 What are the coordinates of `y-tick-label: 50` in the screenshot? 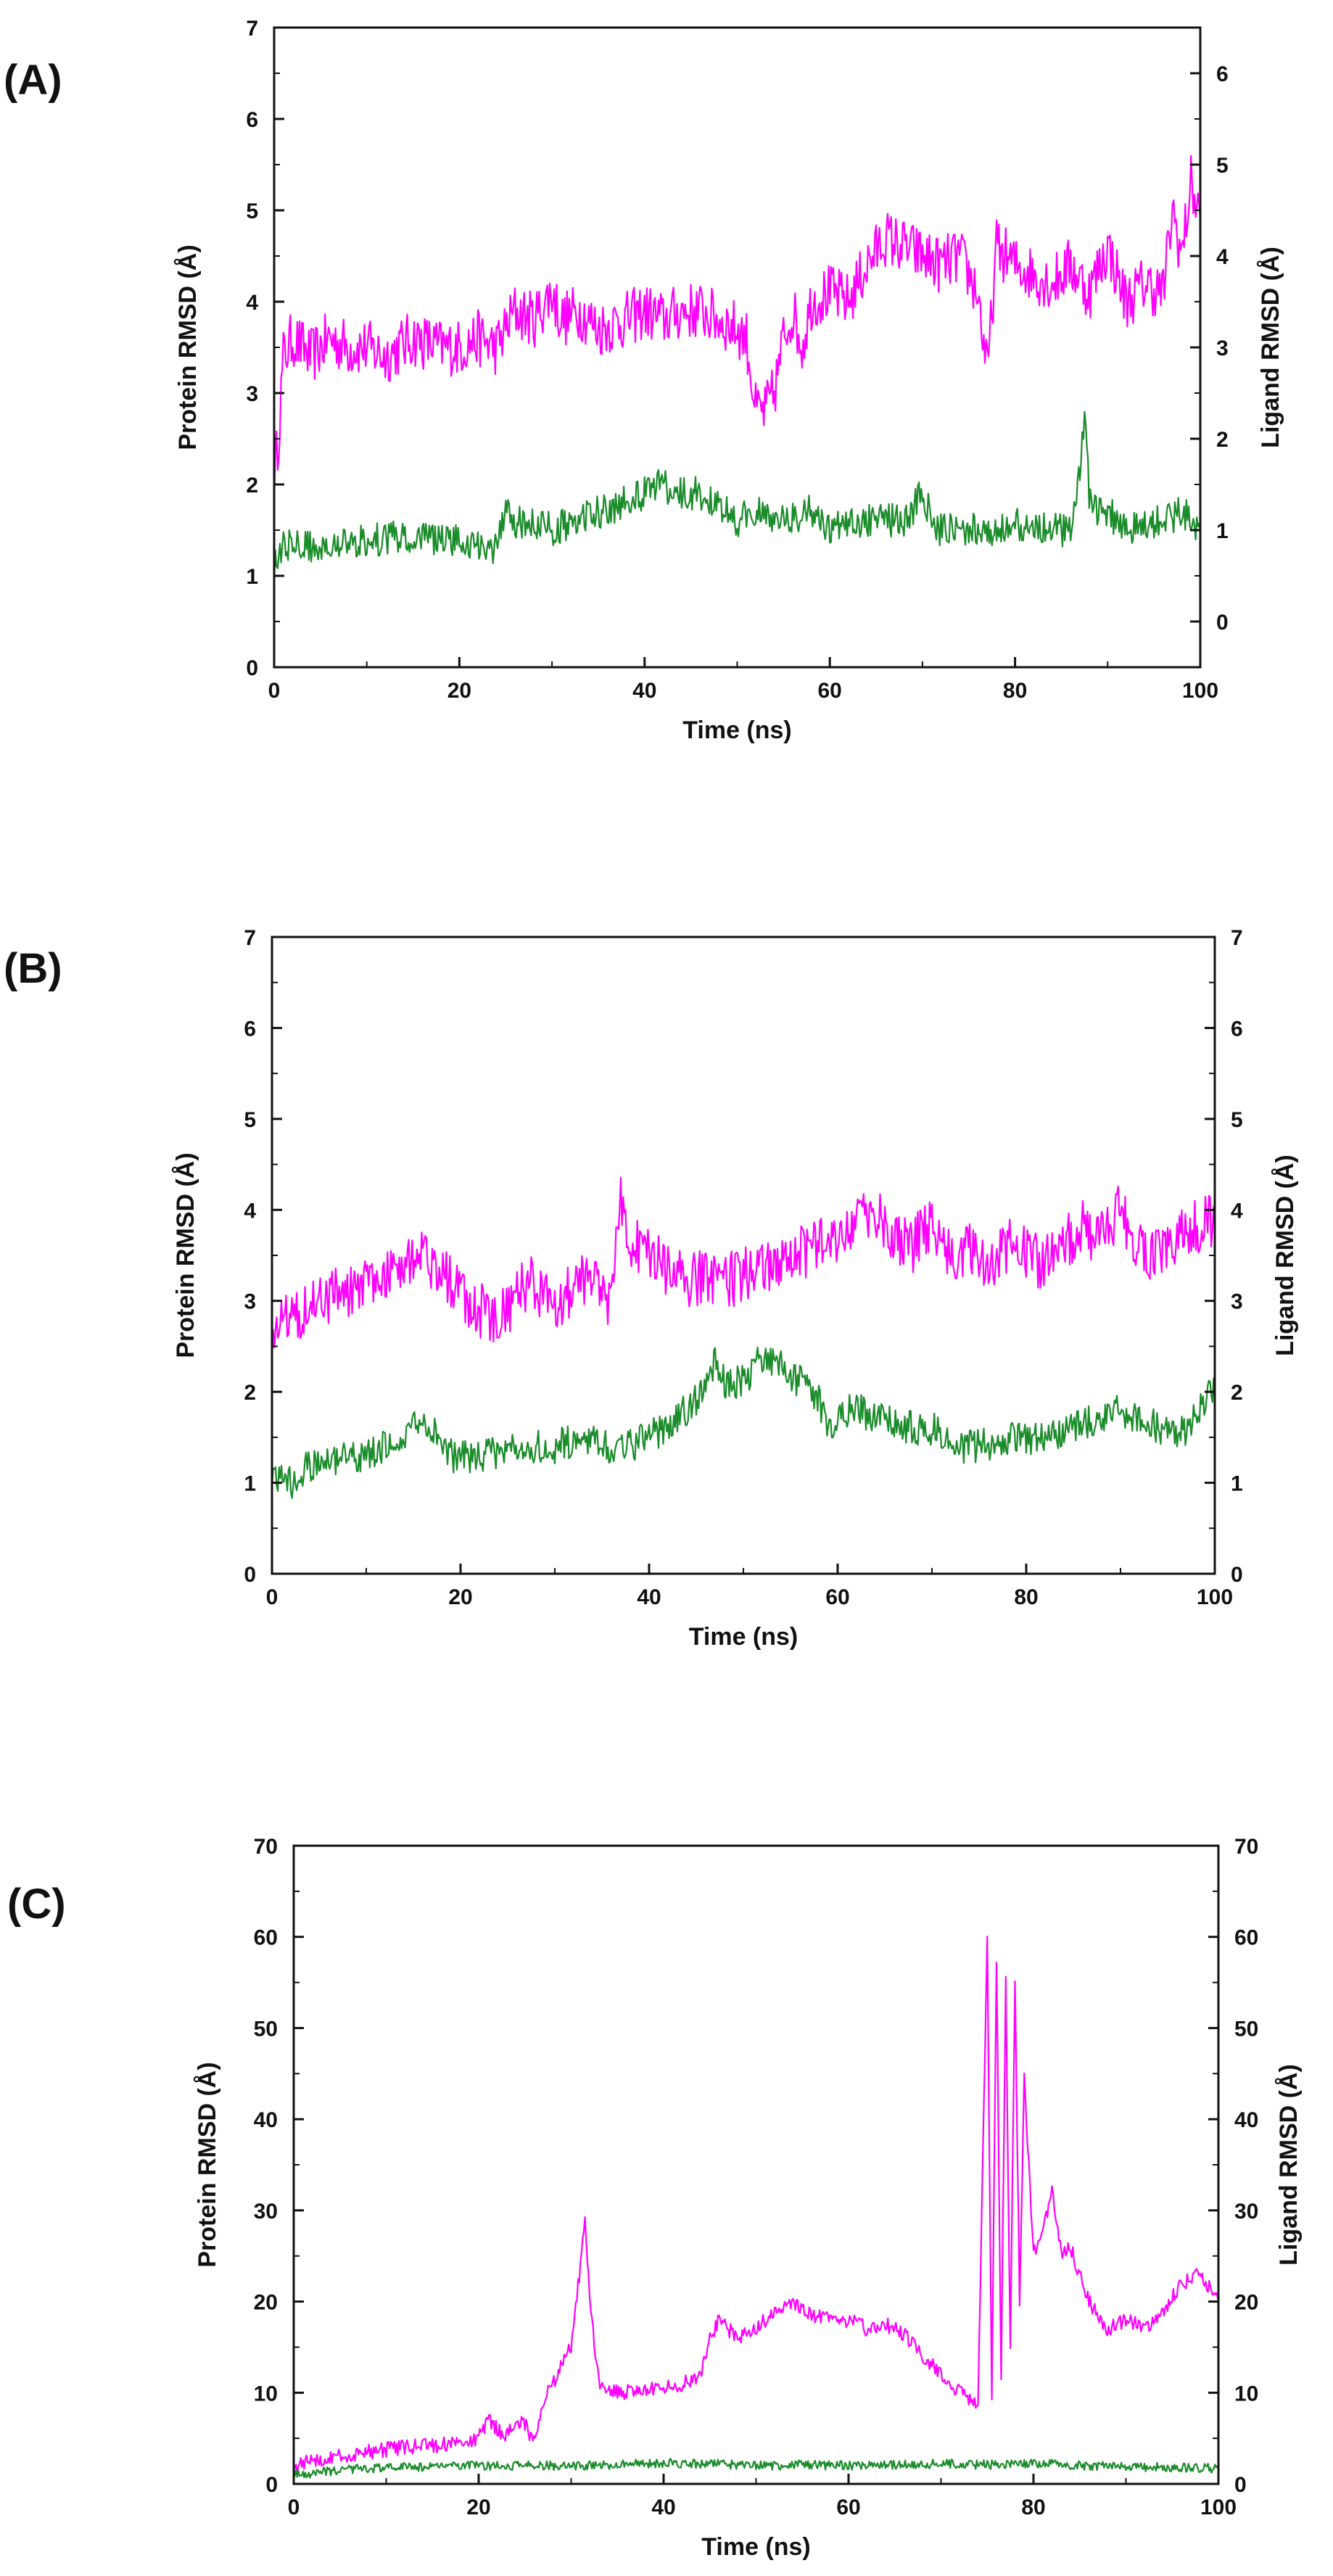 It's located at (266, 2029).